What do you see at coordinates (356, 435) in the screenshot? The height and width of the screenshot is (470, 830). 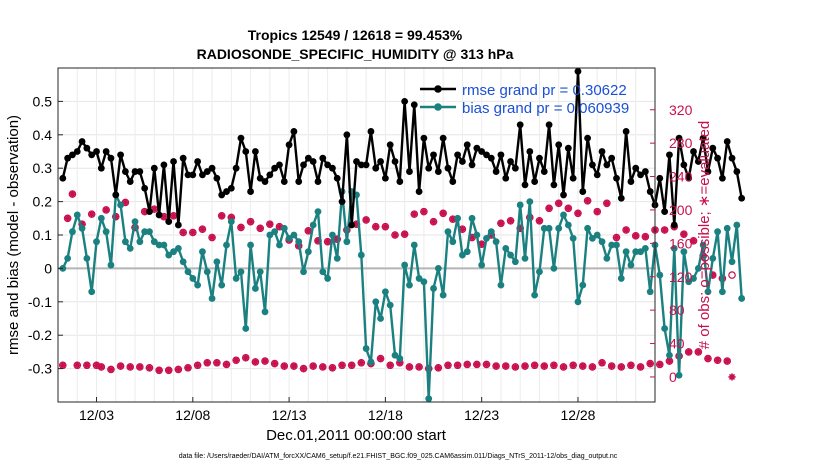 I see `x-axis-label: Dec.01,2011 00:00:00 start` at bounding box center [356, 435].